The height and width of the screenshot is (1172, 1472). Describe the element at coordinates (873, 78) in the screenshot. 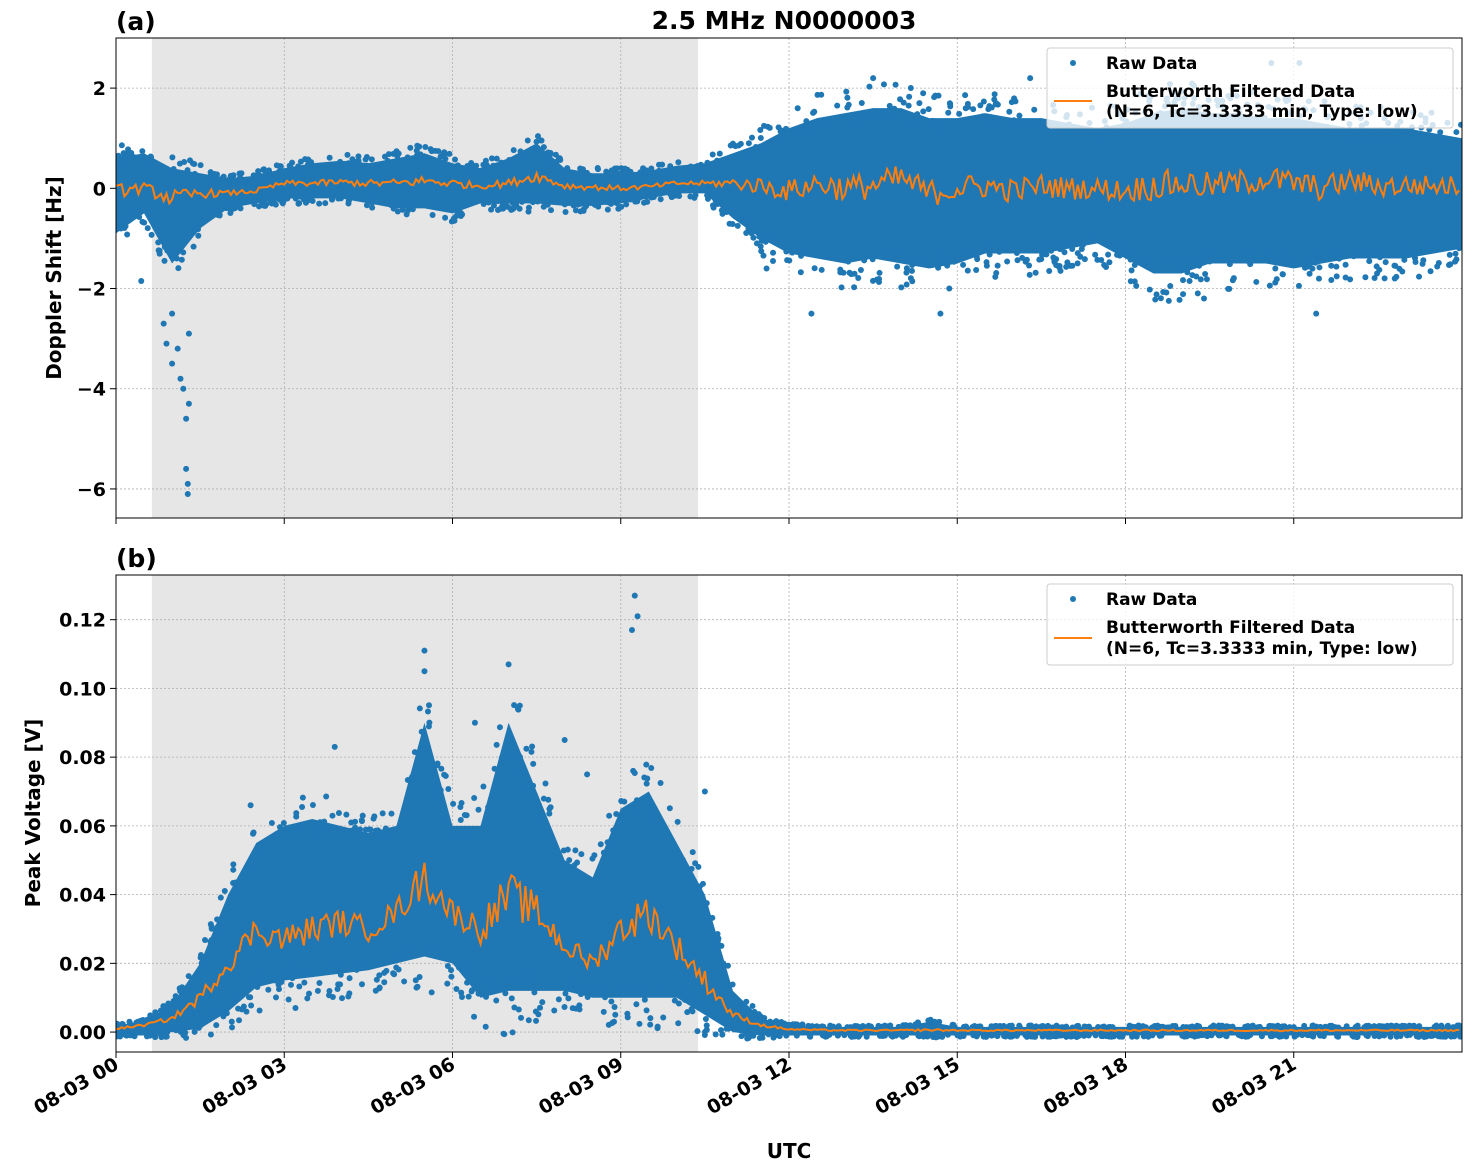

I see `raw-data-outlier` at that location.